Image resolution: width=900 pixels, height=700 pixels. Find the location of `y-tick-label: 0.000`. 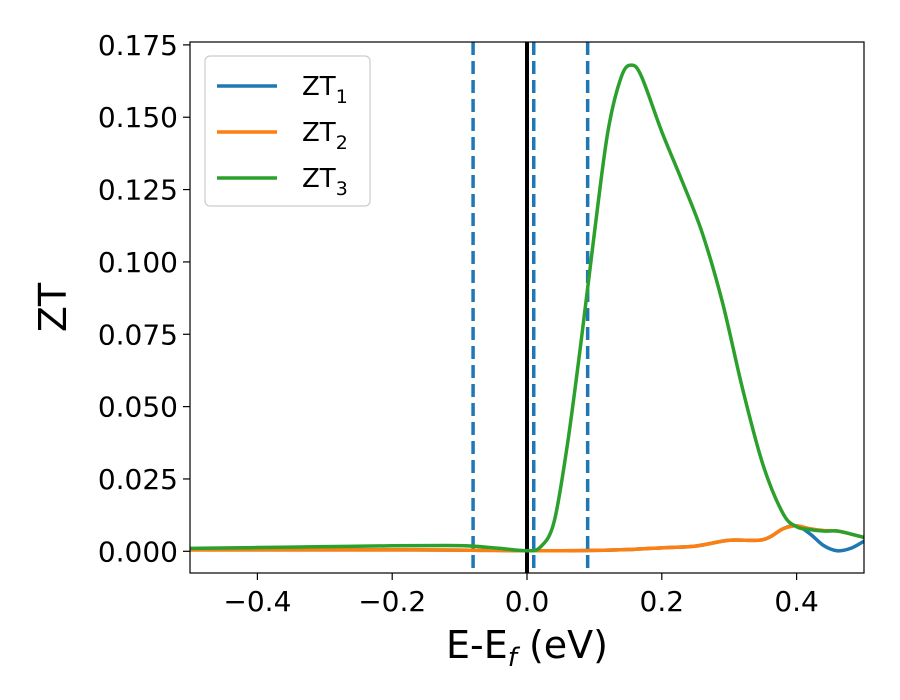

y-tick-label: 0.000 is located at coordinates (138, 551).